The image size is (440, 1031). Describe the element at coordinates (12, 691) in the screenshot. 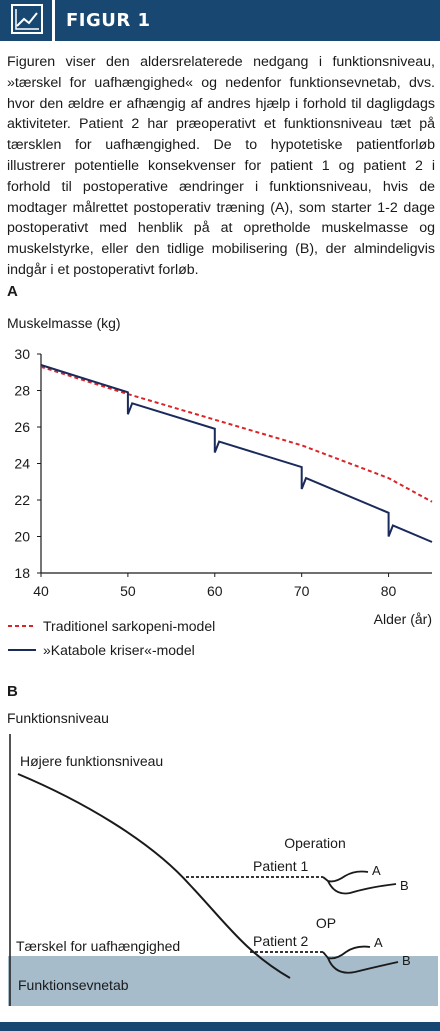

I see `panel-b-label: B` at that location.